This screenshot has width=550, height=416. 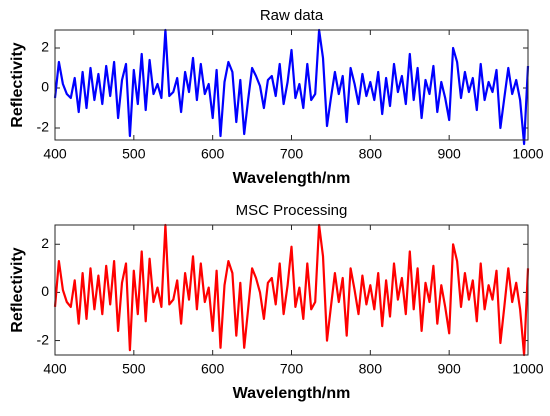 I want to click on chart-title: MSC Processing, so click(x=292, y=210).